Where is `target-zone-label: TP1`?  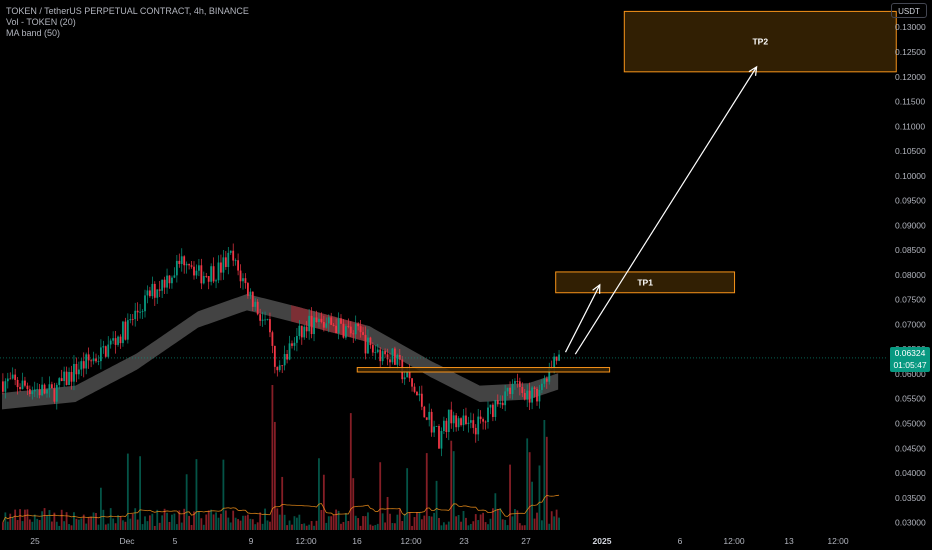 target-zone-label: TP1 is located at coordinates (645, 282).